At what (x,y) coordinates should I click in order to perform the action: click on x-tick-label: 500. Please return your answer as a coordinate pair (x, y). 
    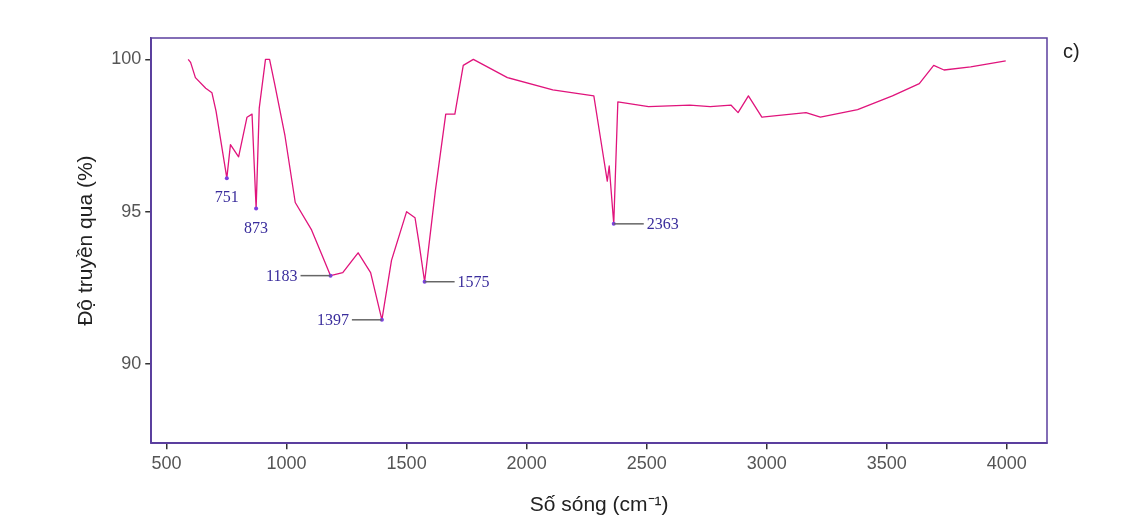
    Looking at the image, I should click on (166, 462).